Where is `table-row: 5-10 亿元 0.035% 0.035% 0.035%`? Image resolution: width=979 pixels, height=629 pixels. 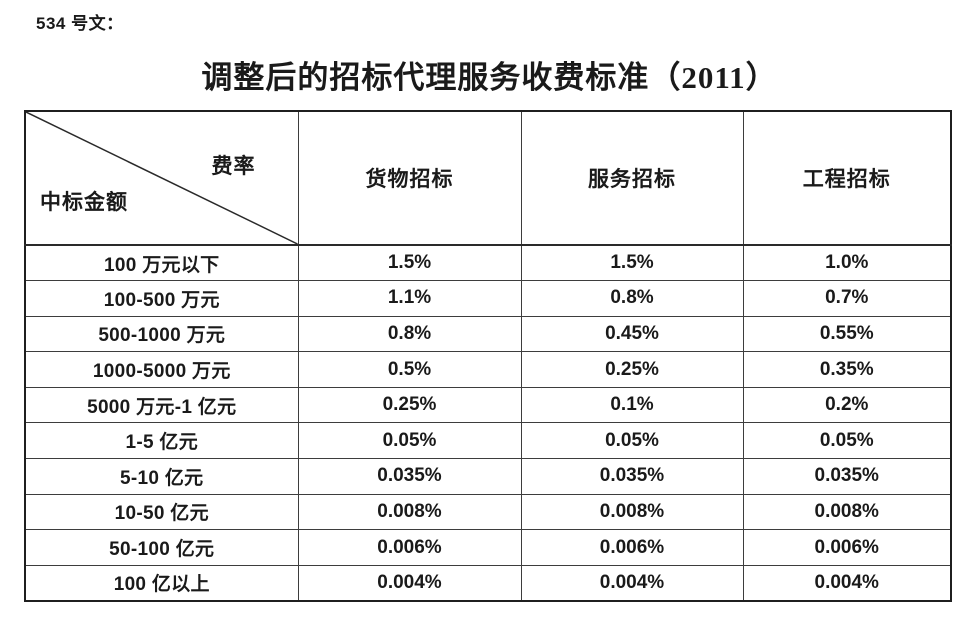 table-row: 5-10 亿元 0.035% 0.035% 0.035% is located at coordinates (488, 476).